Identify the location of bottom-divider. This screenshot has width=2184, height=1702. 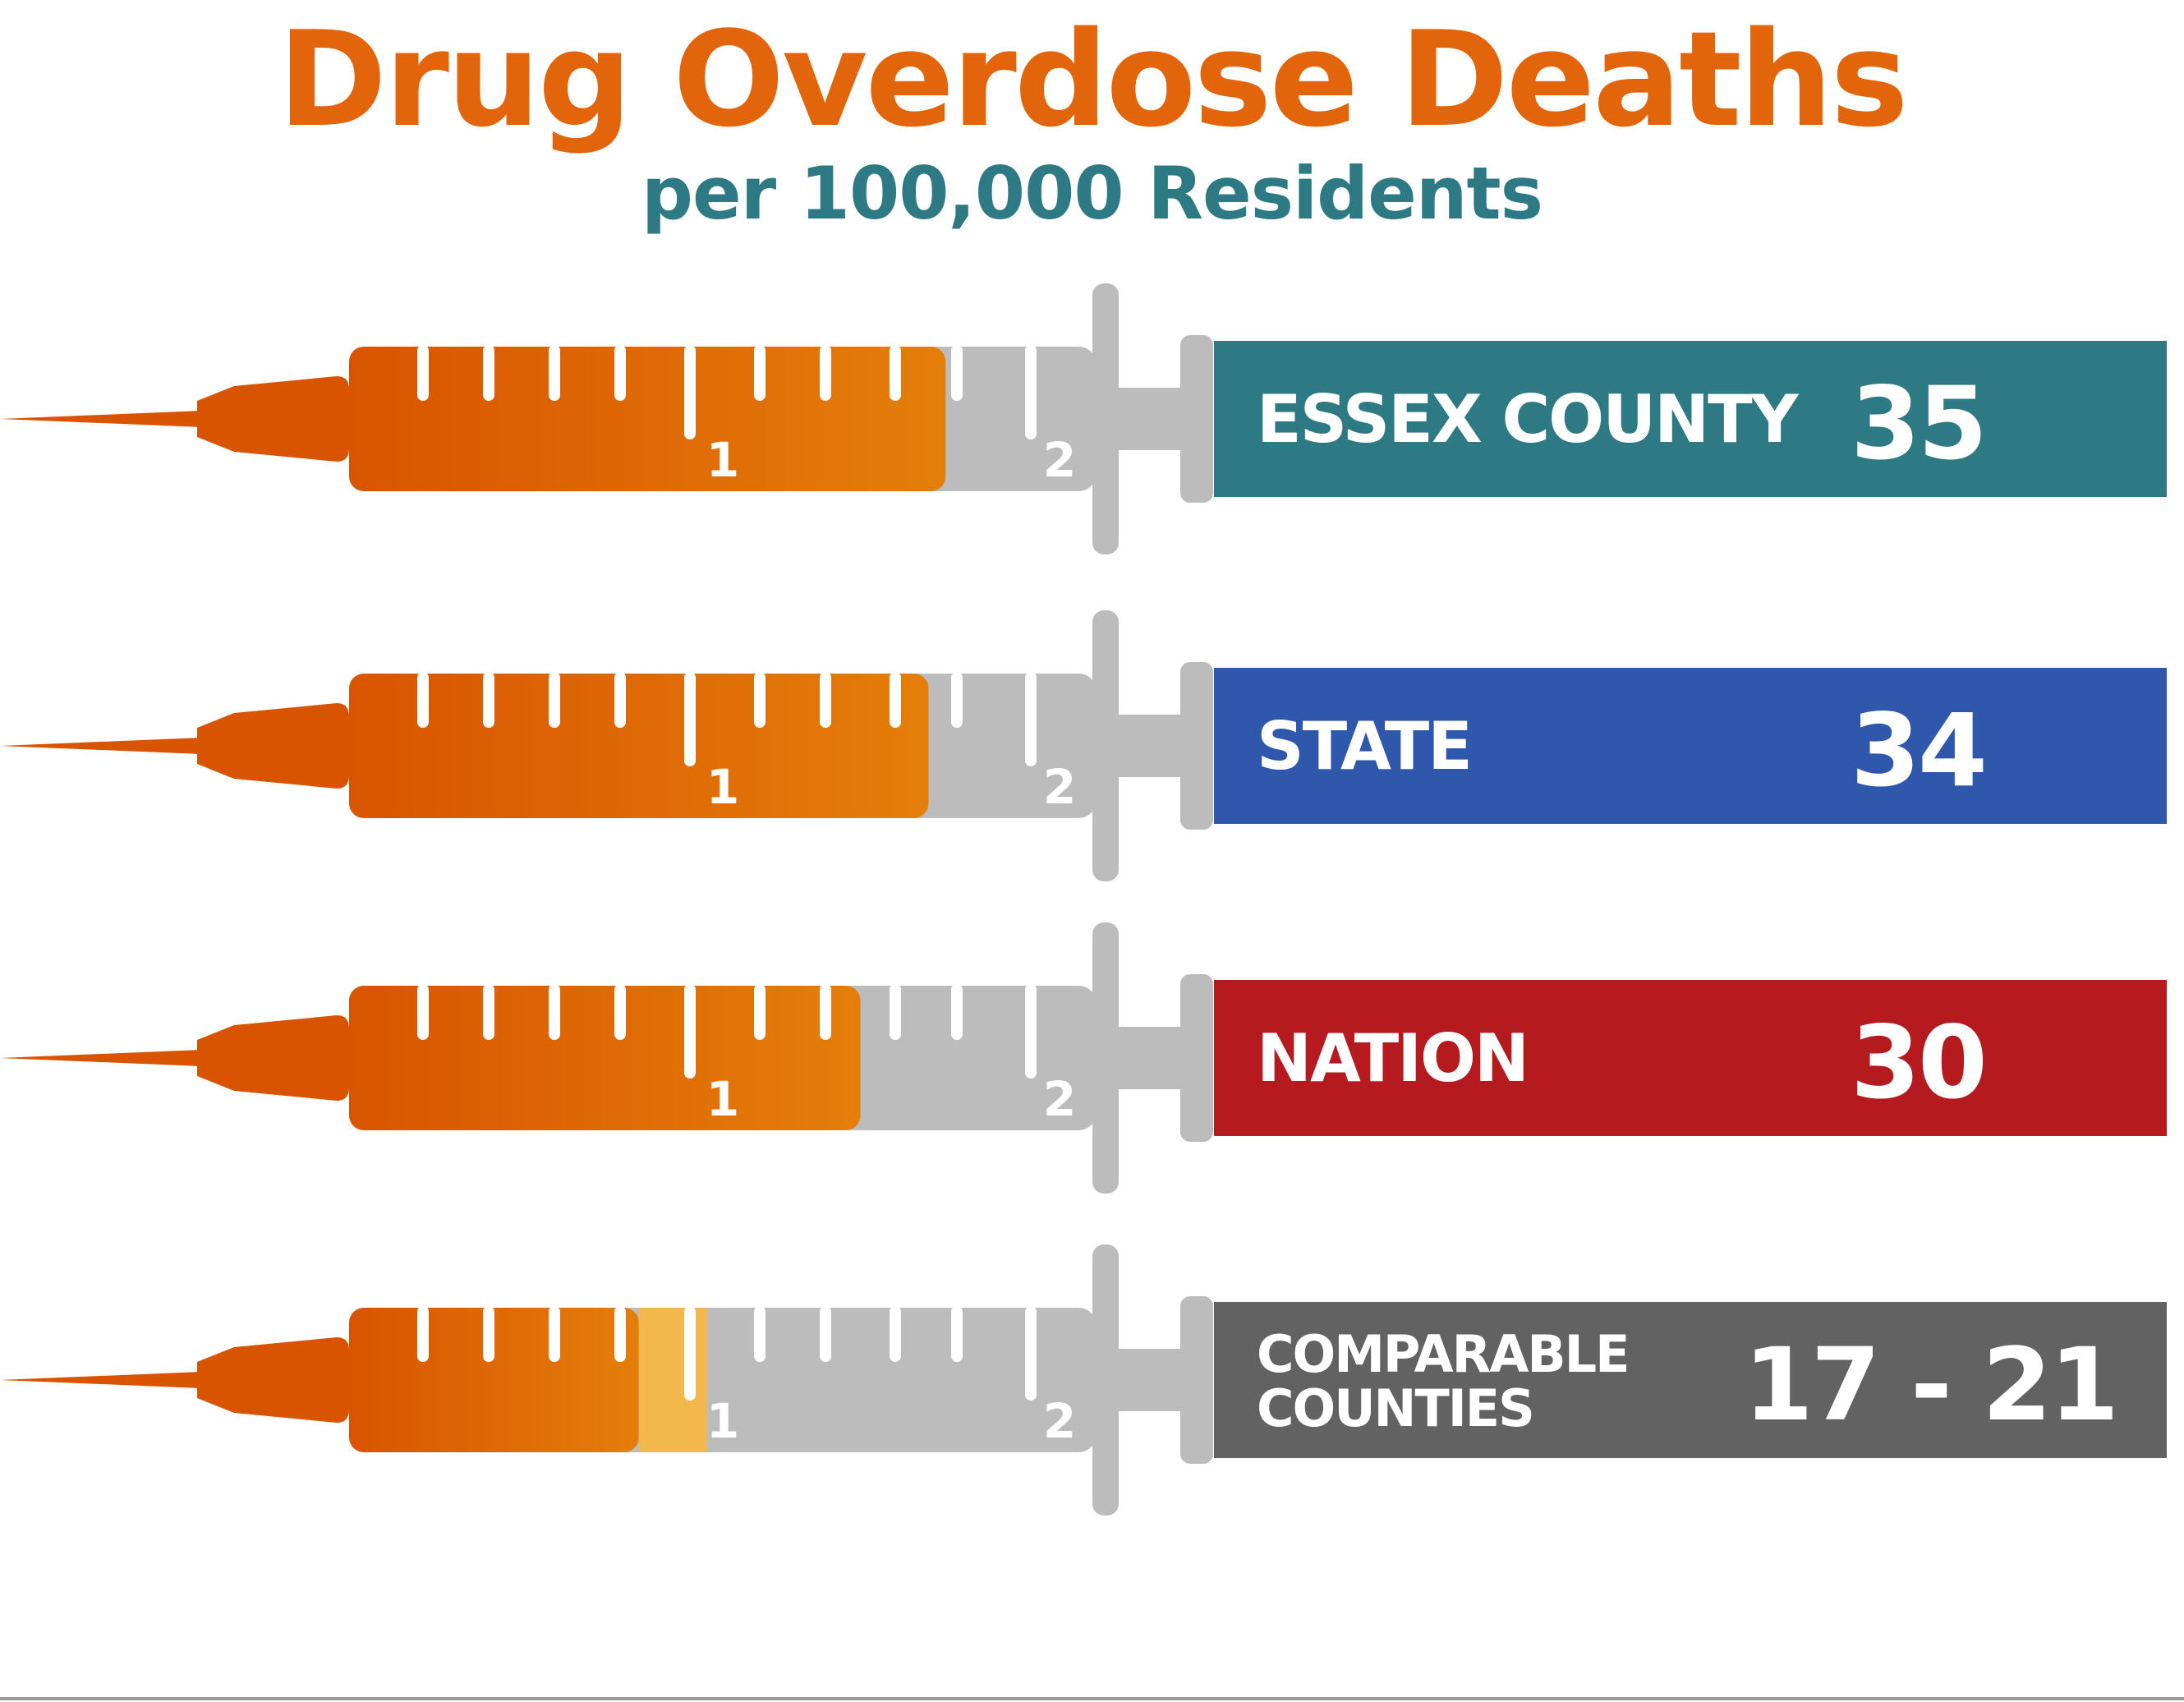
(1092, 1699).